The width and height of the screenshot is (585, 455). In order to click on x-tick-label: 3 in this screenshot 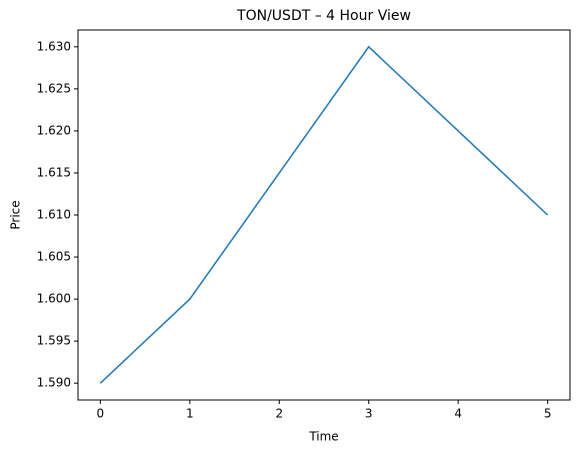, I will do `click(369, 414)`.